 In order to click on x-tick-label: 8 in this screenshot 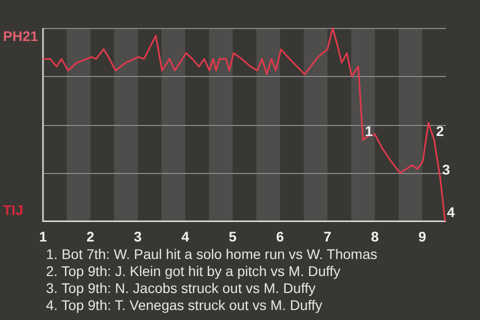, I will do `click(374, 236)`.